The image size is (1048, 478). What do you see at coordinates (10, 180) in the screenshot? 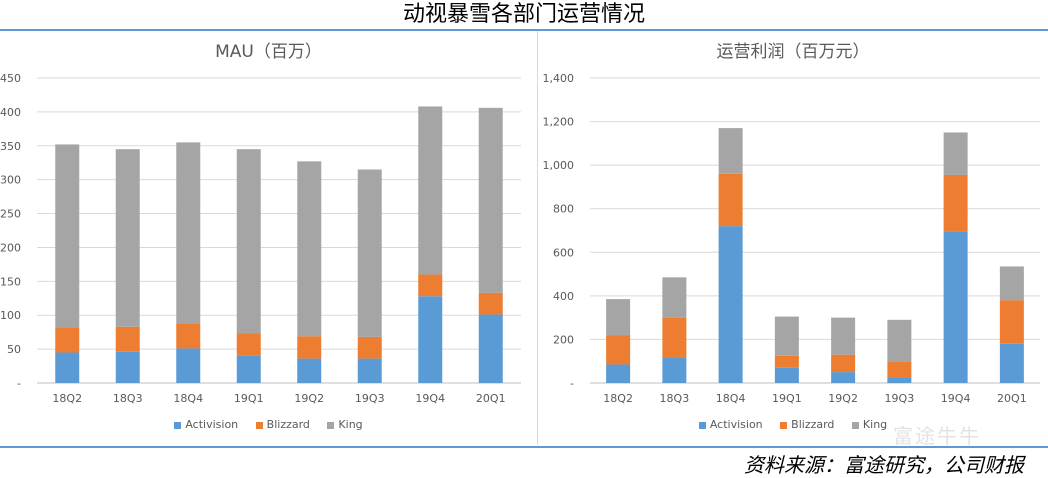
I see `y-tick-label: 300` at bounding box center [10, 180].